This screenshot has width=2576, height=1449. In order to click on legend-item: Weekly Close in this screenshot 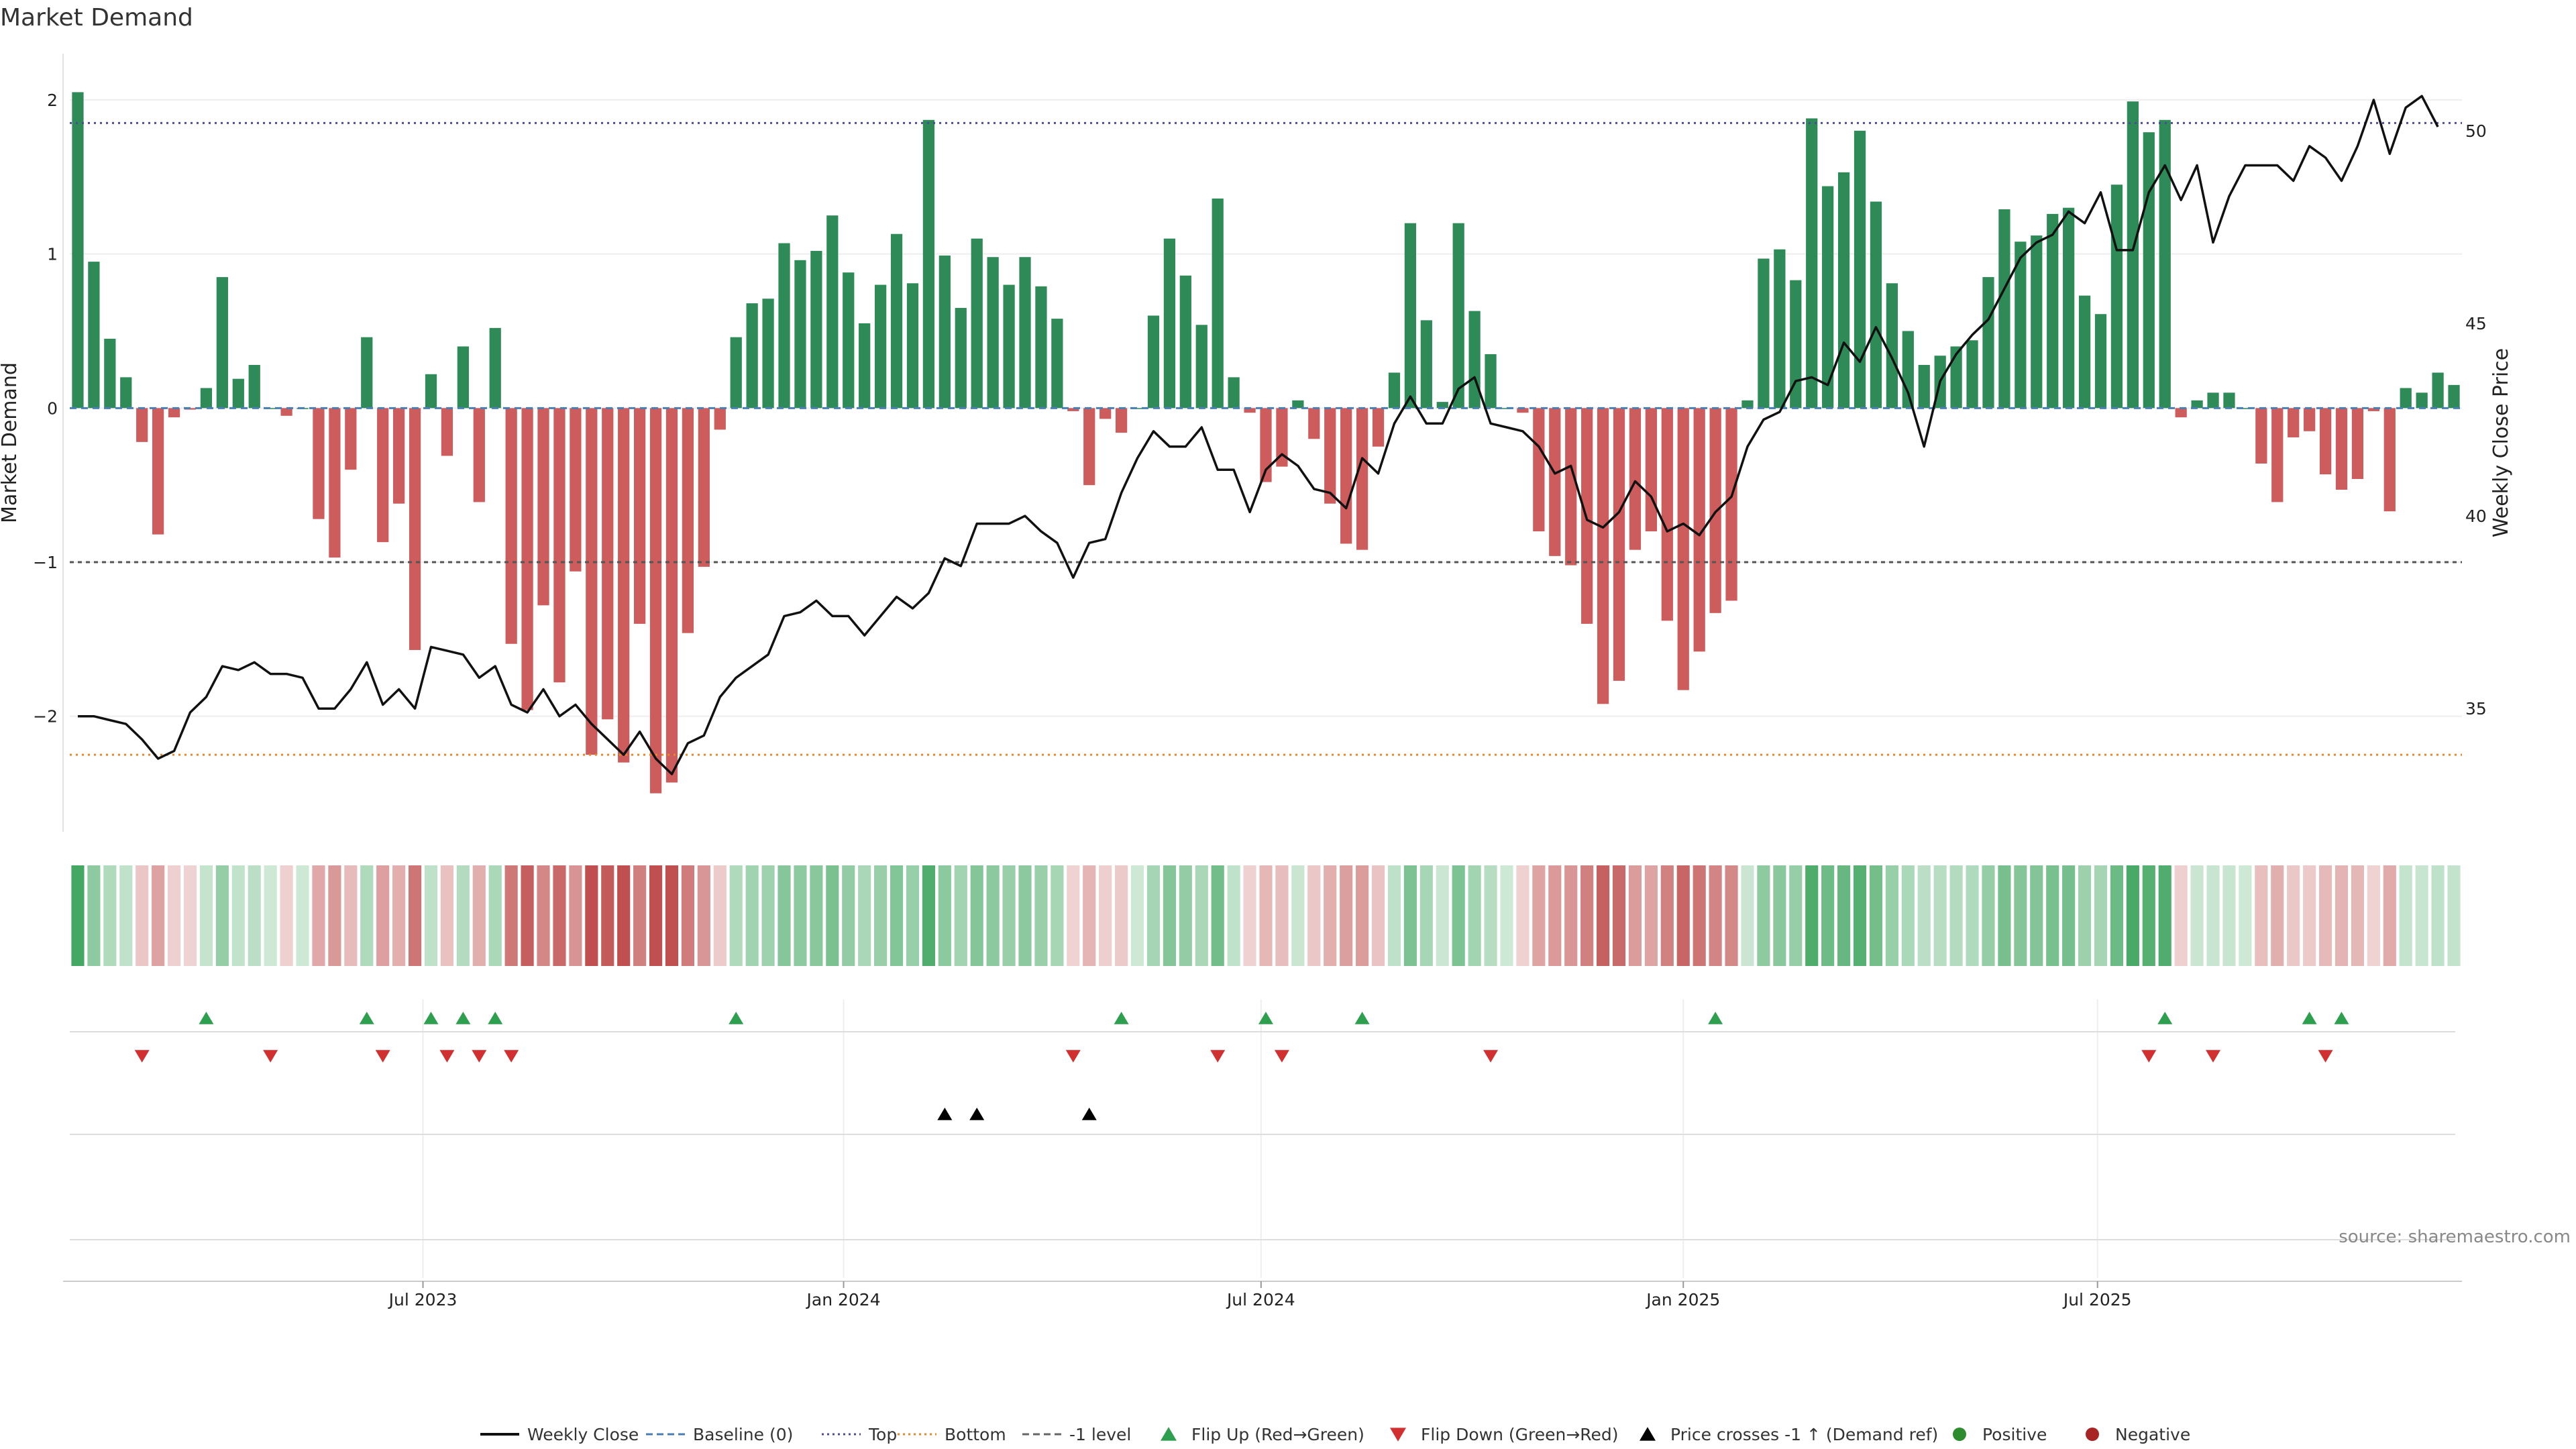, I will do `click(559, 1434)`.